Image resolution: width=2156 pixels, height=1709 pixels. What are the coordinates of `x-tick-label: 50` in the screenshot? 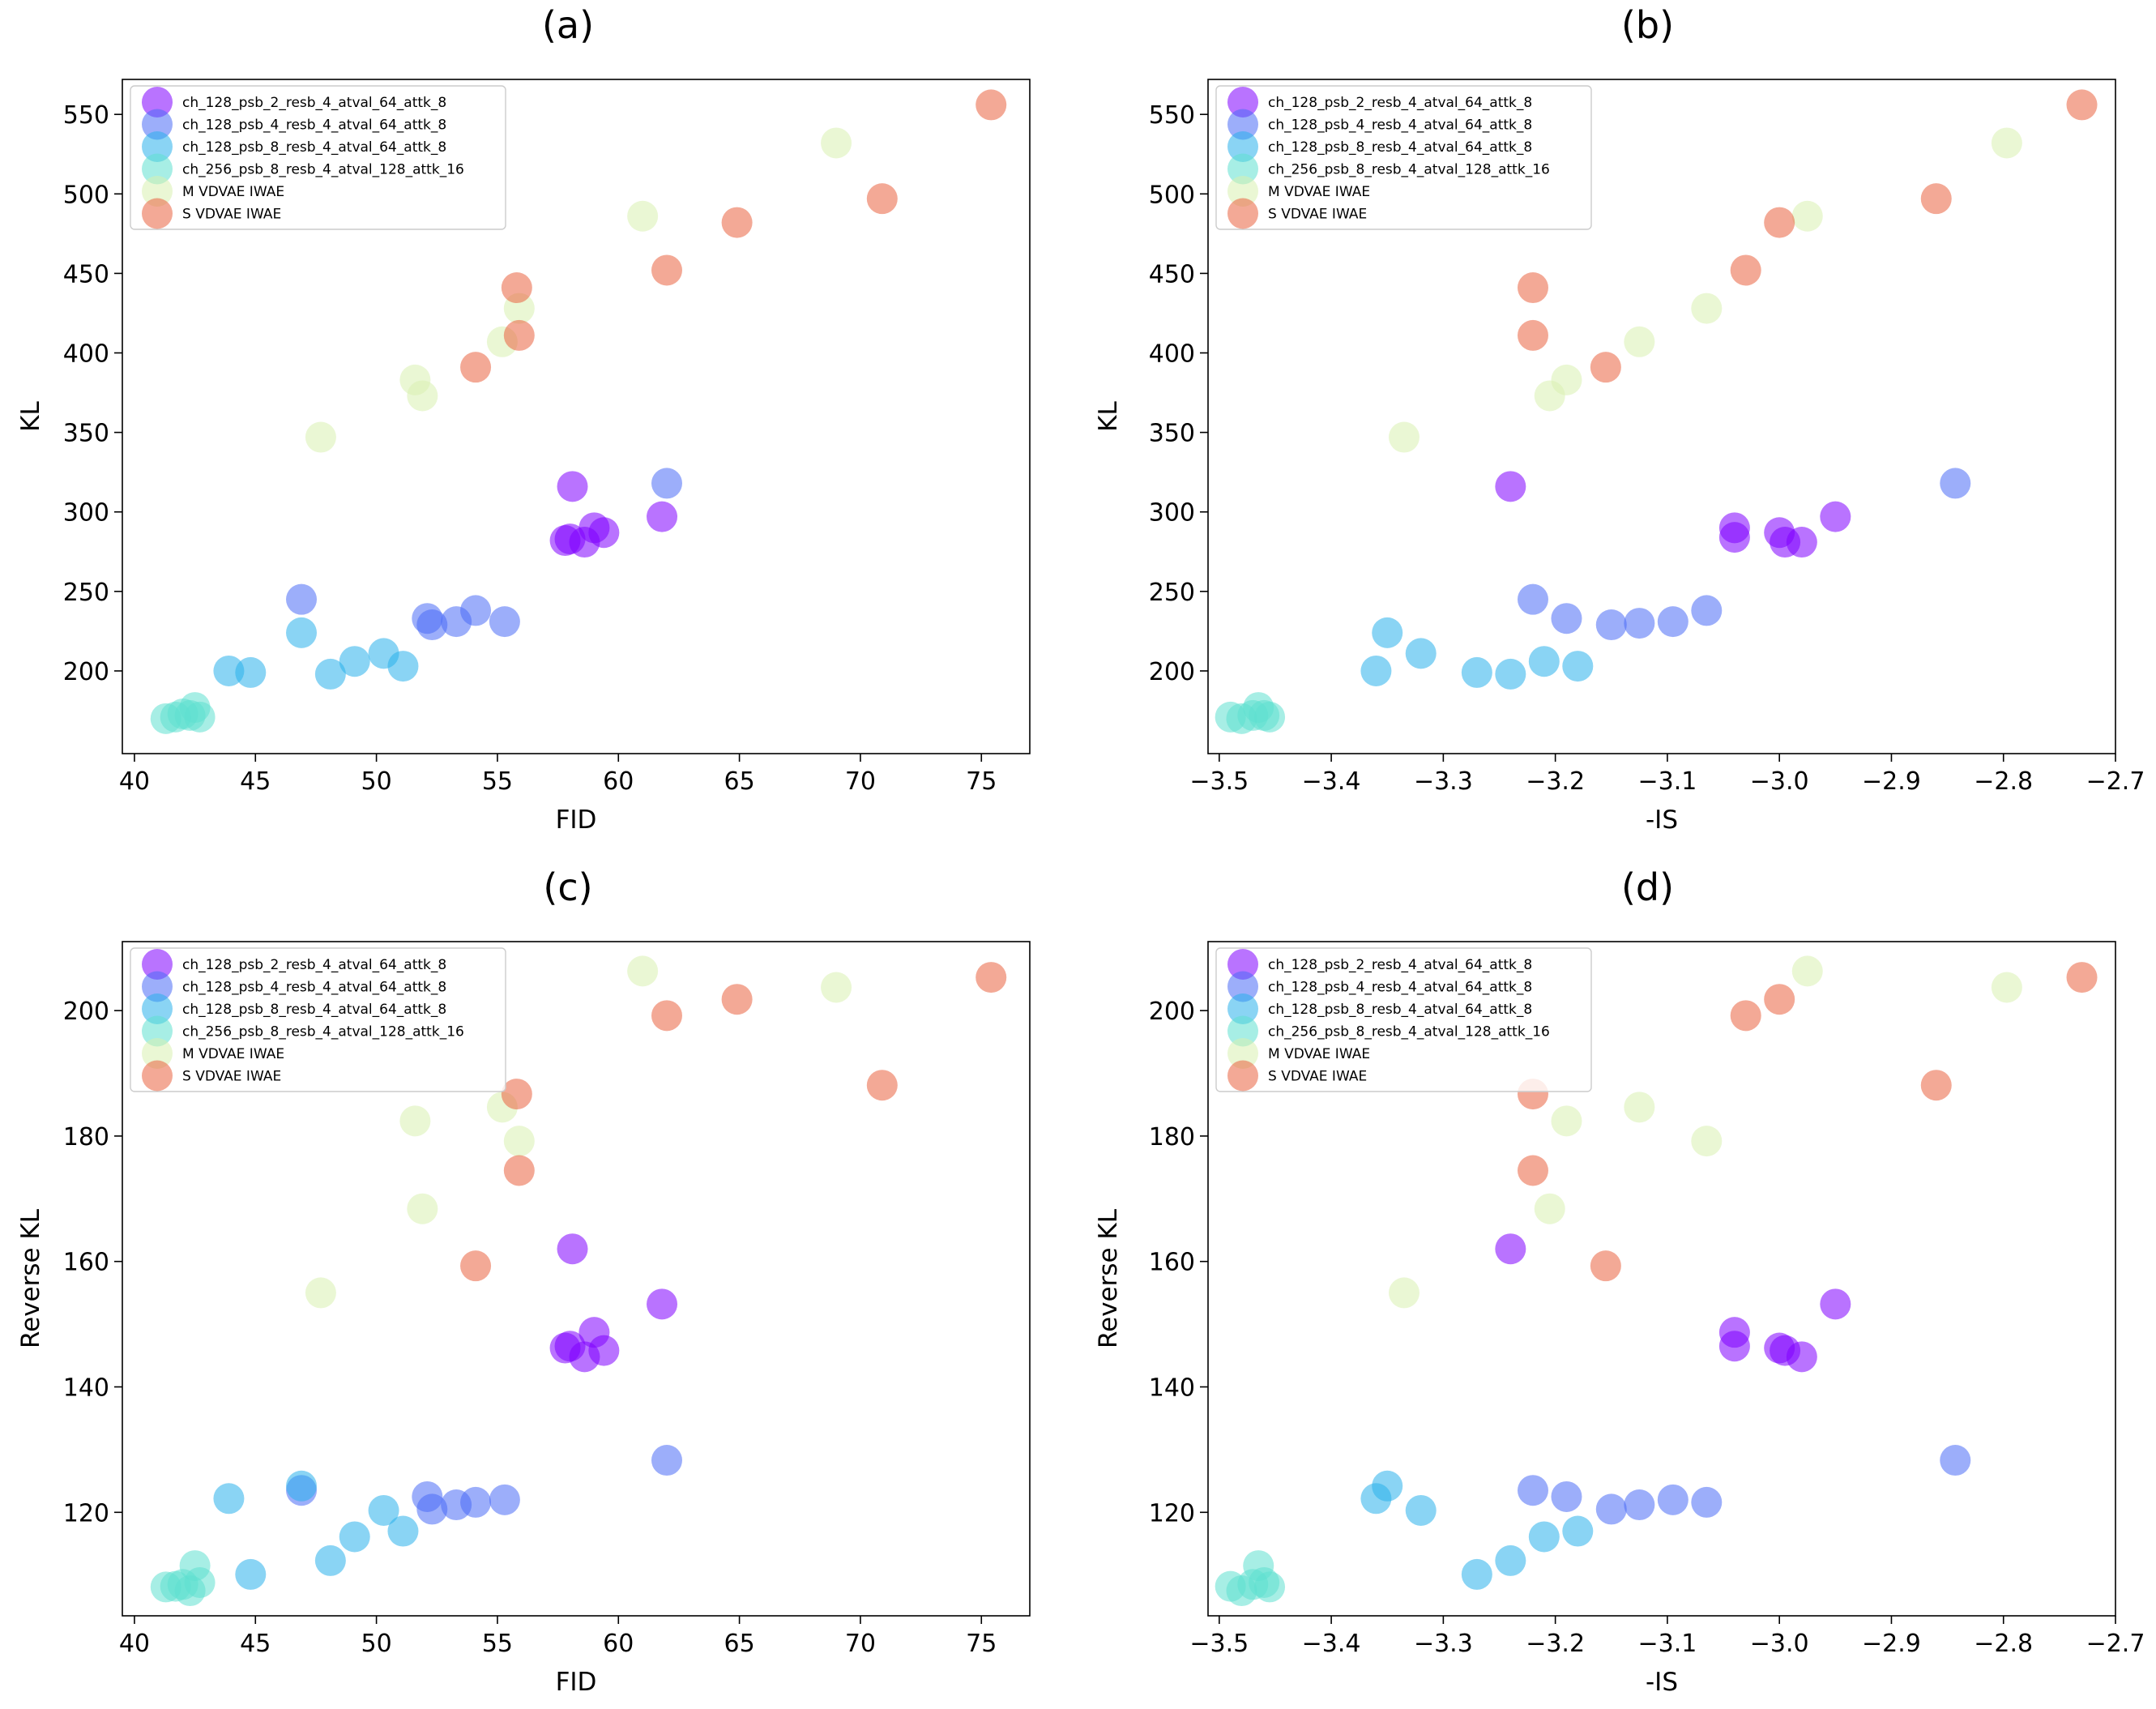 It's located at (376, 781).